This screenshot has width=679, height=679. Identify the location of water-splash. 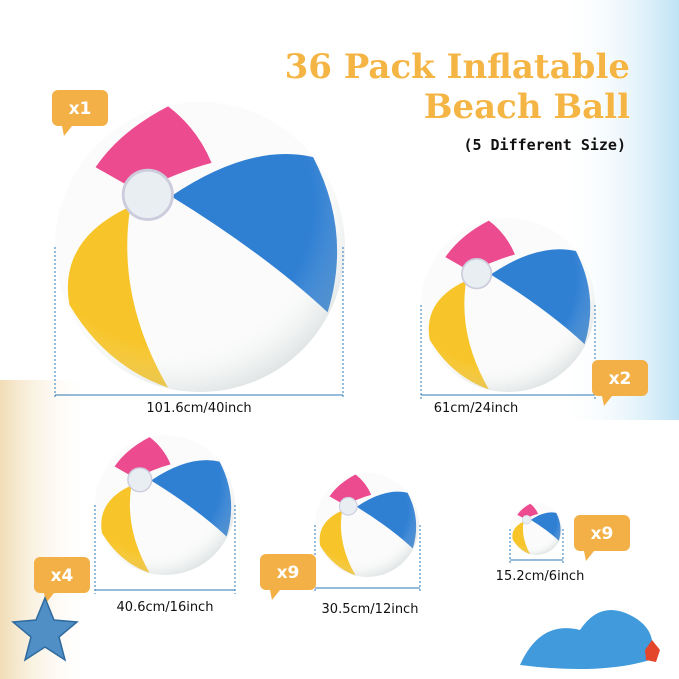
(590, 639).